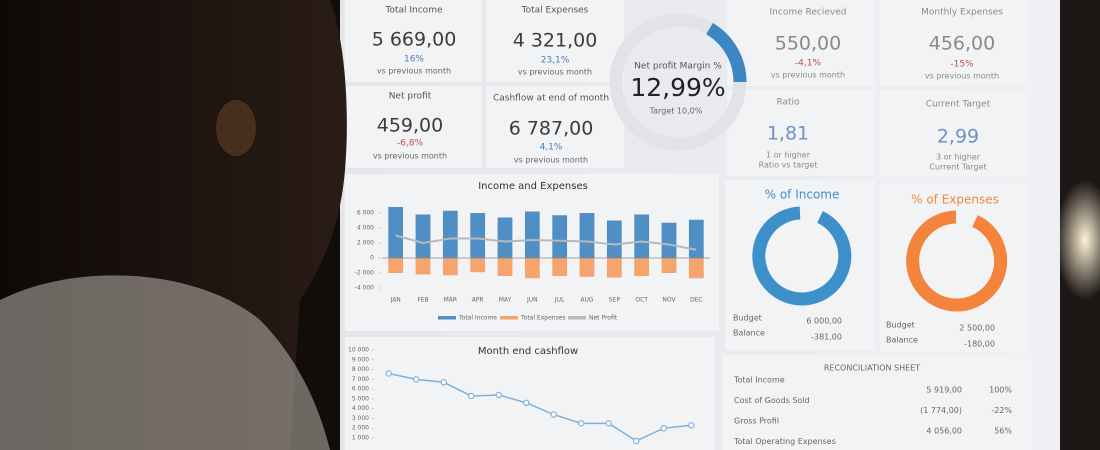 Image resolution: width=1100 pixels, height=450 pixels. What do you see at coordinates (543, 318) in the screenshot?
I see `legend-label: Total Expenses` at bounding box center [543, 318].